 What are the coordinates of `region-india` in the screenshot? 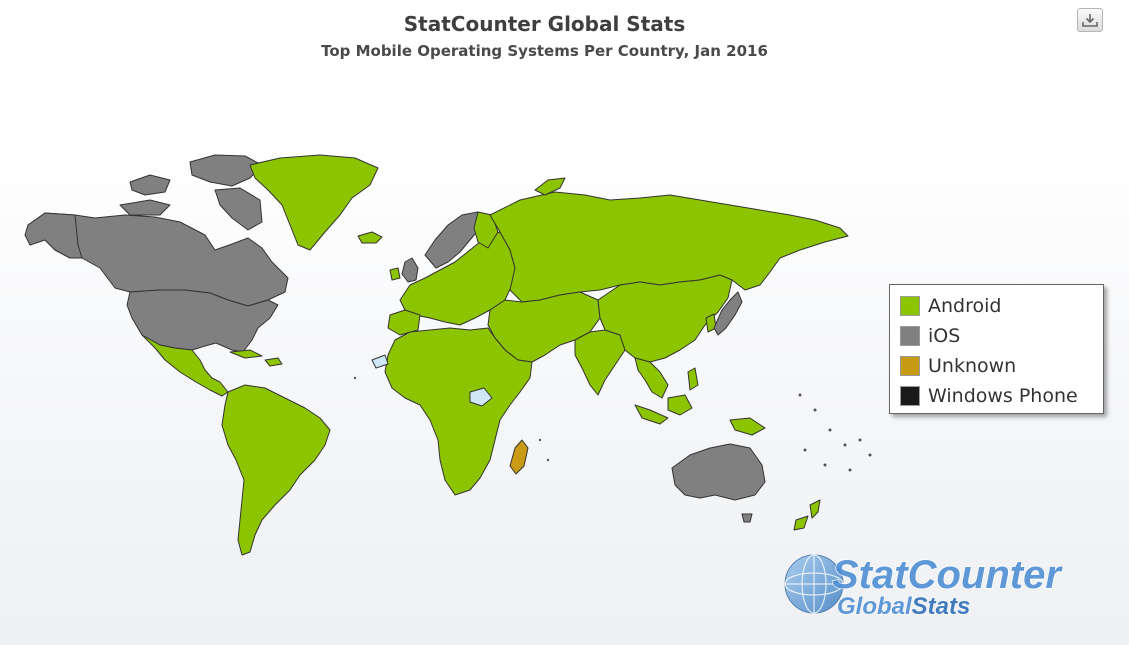 It's located at (600, 362).